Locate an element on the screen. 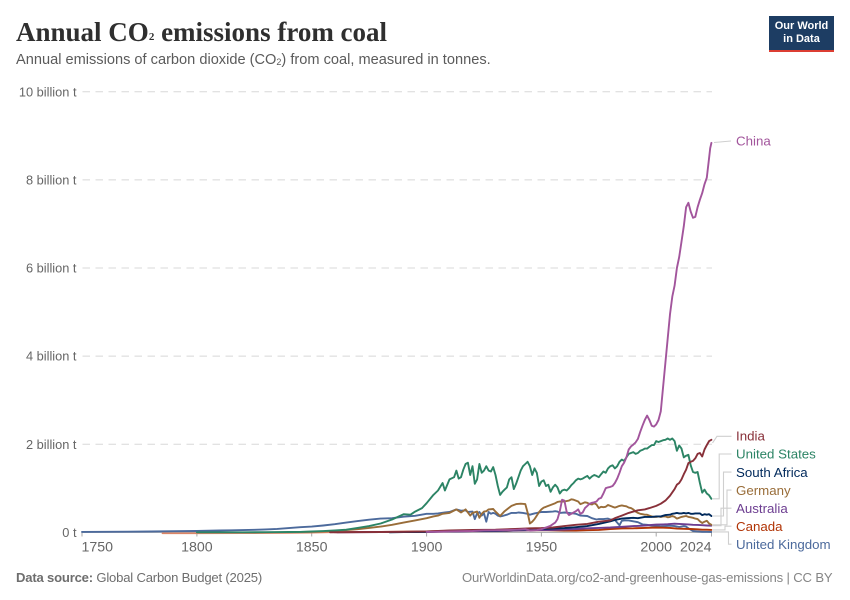 The width and height of the screenshot is (850, 600). svg-text: United Kingdom is located at coordinates (783, 544).